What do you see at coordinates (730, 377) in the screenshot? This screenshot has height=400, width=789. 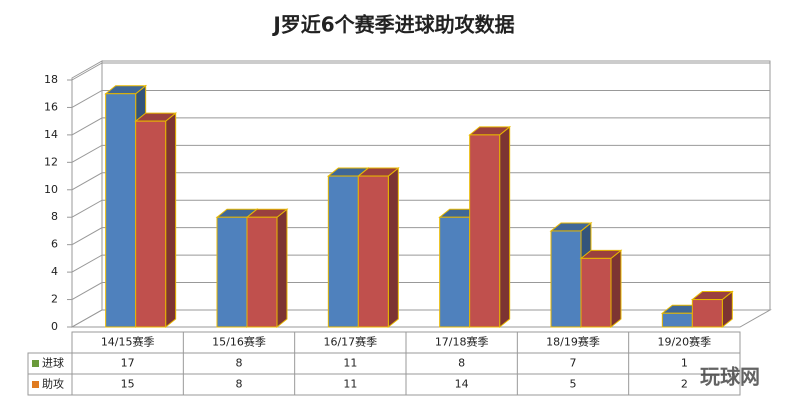 I see `watermark: 玩球网` at bounding box center [730, 377].